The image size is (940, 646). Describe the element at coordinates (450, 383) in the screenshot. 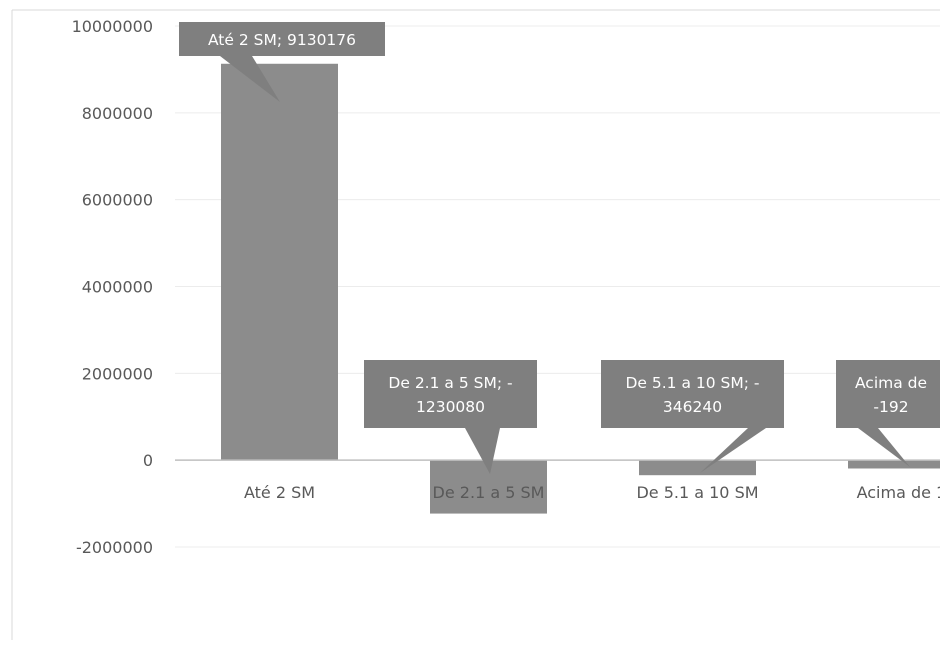

I see `data-label-text: De 2.1 a 5 SM; -` at that location.